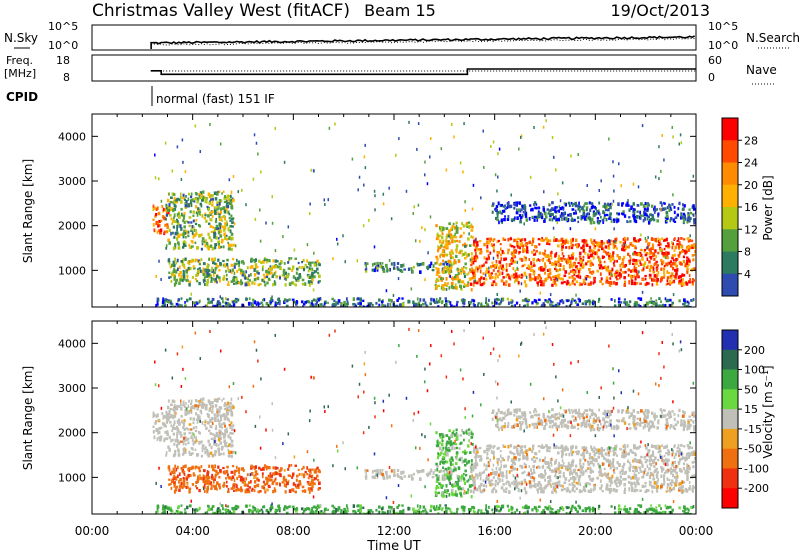 The width and height of the screenshot is (800, 559). Describe the element at coordinates (72, 181) in the screenshot. I see `y-tick-label: 3000` at that location.